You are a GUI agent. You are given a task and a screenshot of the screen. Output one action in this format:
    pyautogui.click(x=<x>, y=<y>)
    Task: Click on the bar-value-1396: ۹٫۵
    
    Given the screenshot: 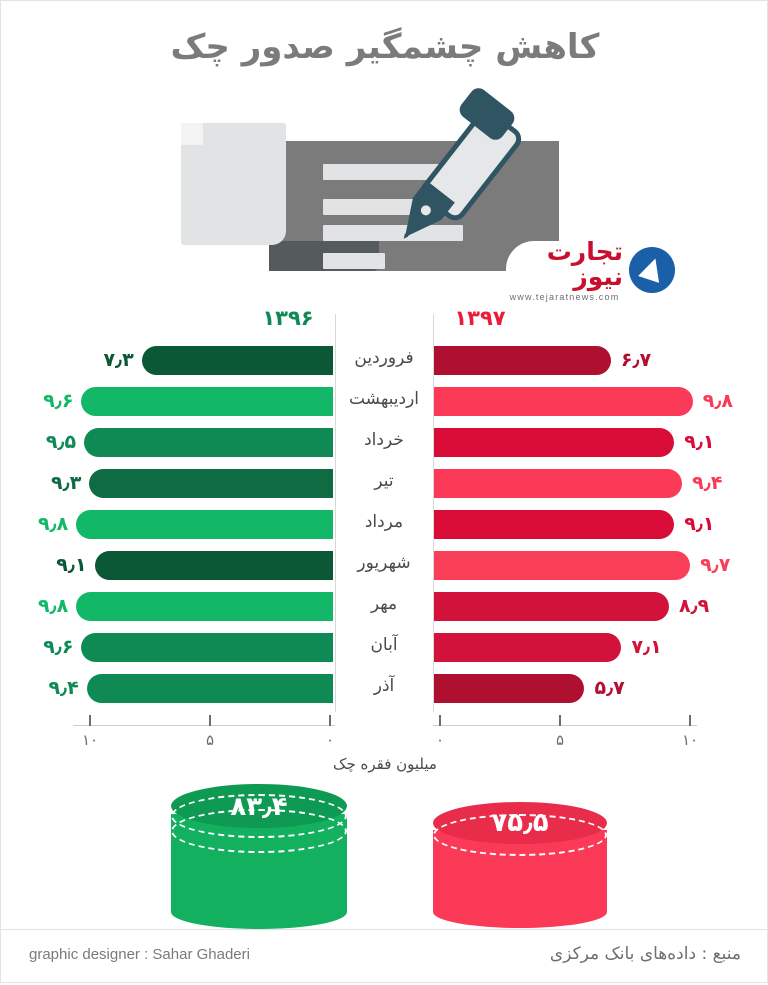 What is the action you would take?
    pyautogui.click(x=61, y=442)
    